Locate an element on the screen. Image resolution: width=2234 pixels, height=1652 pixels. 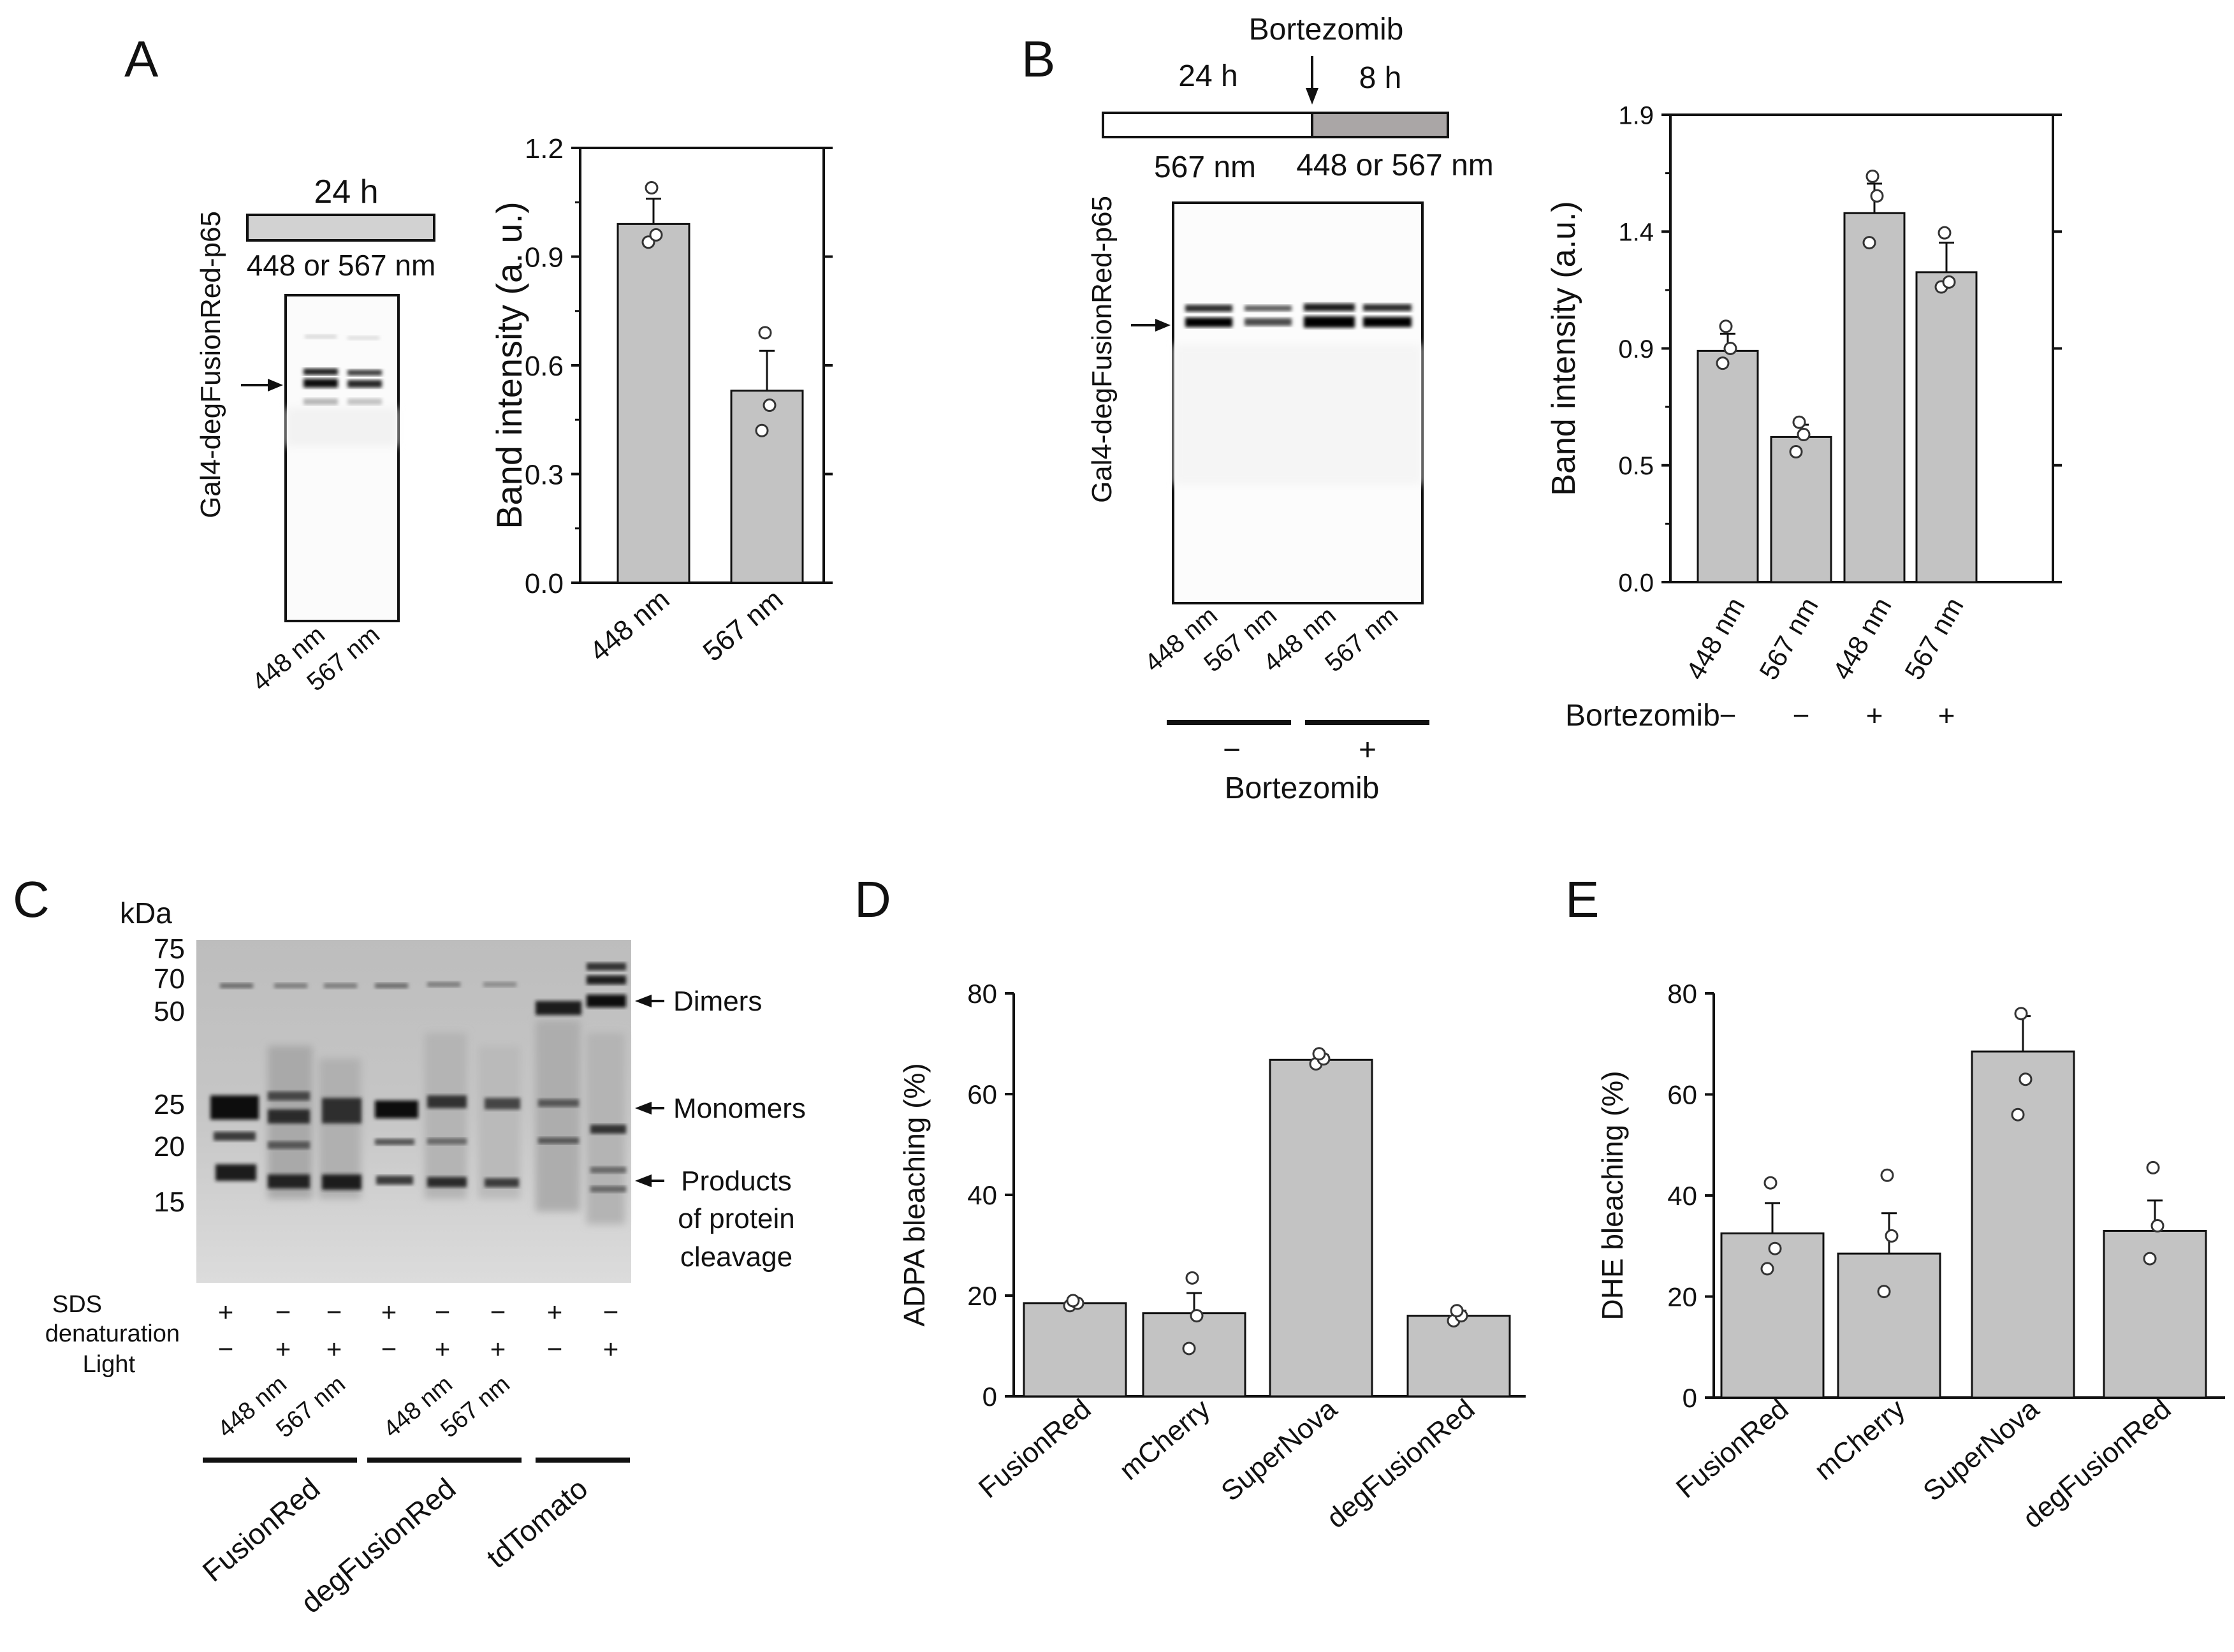
sds-label: denaturation is located at coordinates (112, 1334).